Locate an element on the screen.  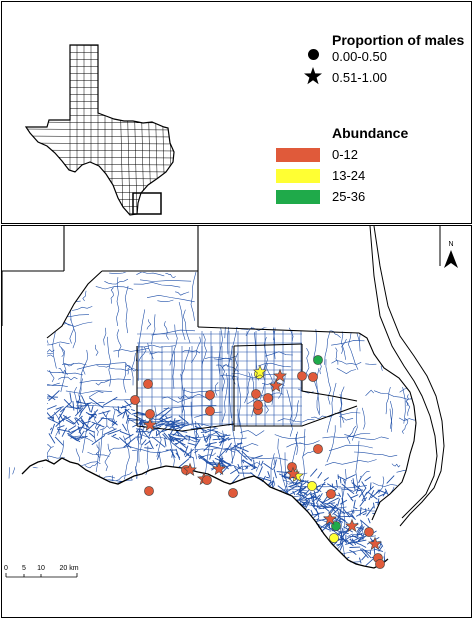
proportion-legend-title: Proportion of males is located at coordinates (398, 40).